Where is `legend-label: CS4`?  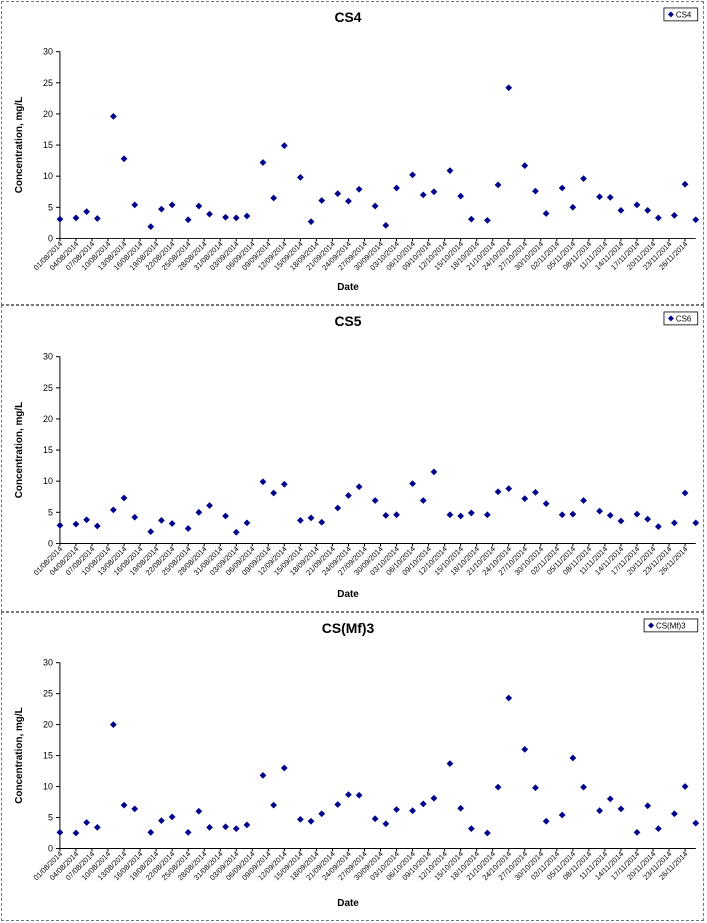
legend-label: CS4 is located at coordinates (684, 14).